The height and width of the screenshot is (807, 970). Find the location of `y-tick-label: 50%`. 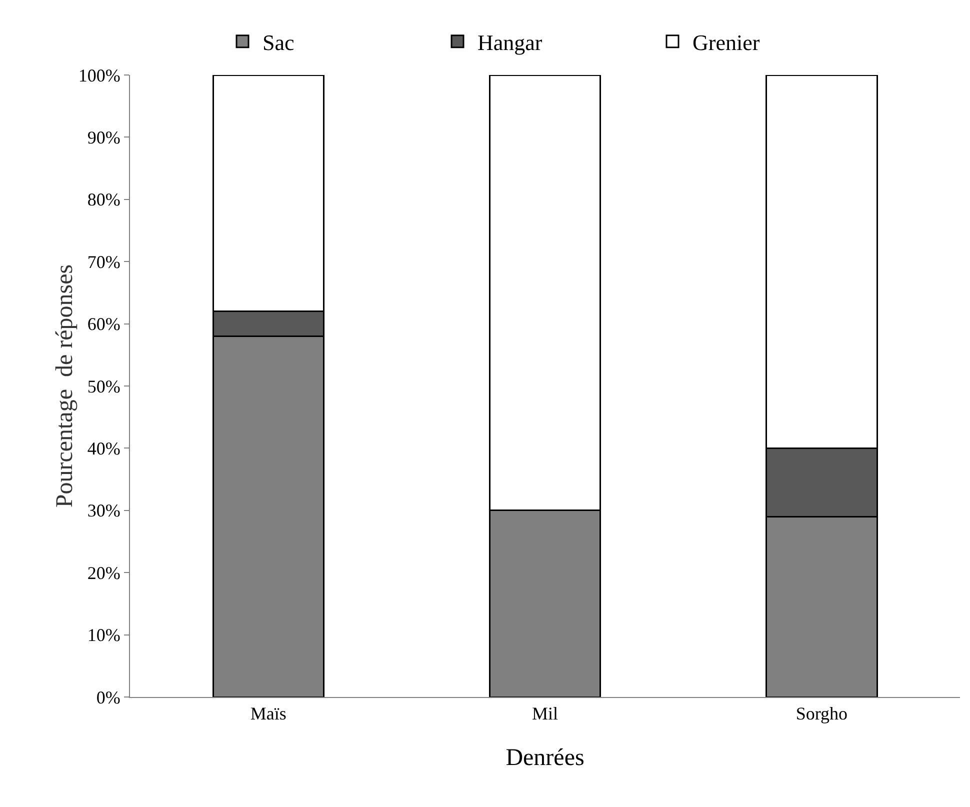

y-tick-label: 50% is located at coordinates (103, 386).